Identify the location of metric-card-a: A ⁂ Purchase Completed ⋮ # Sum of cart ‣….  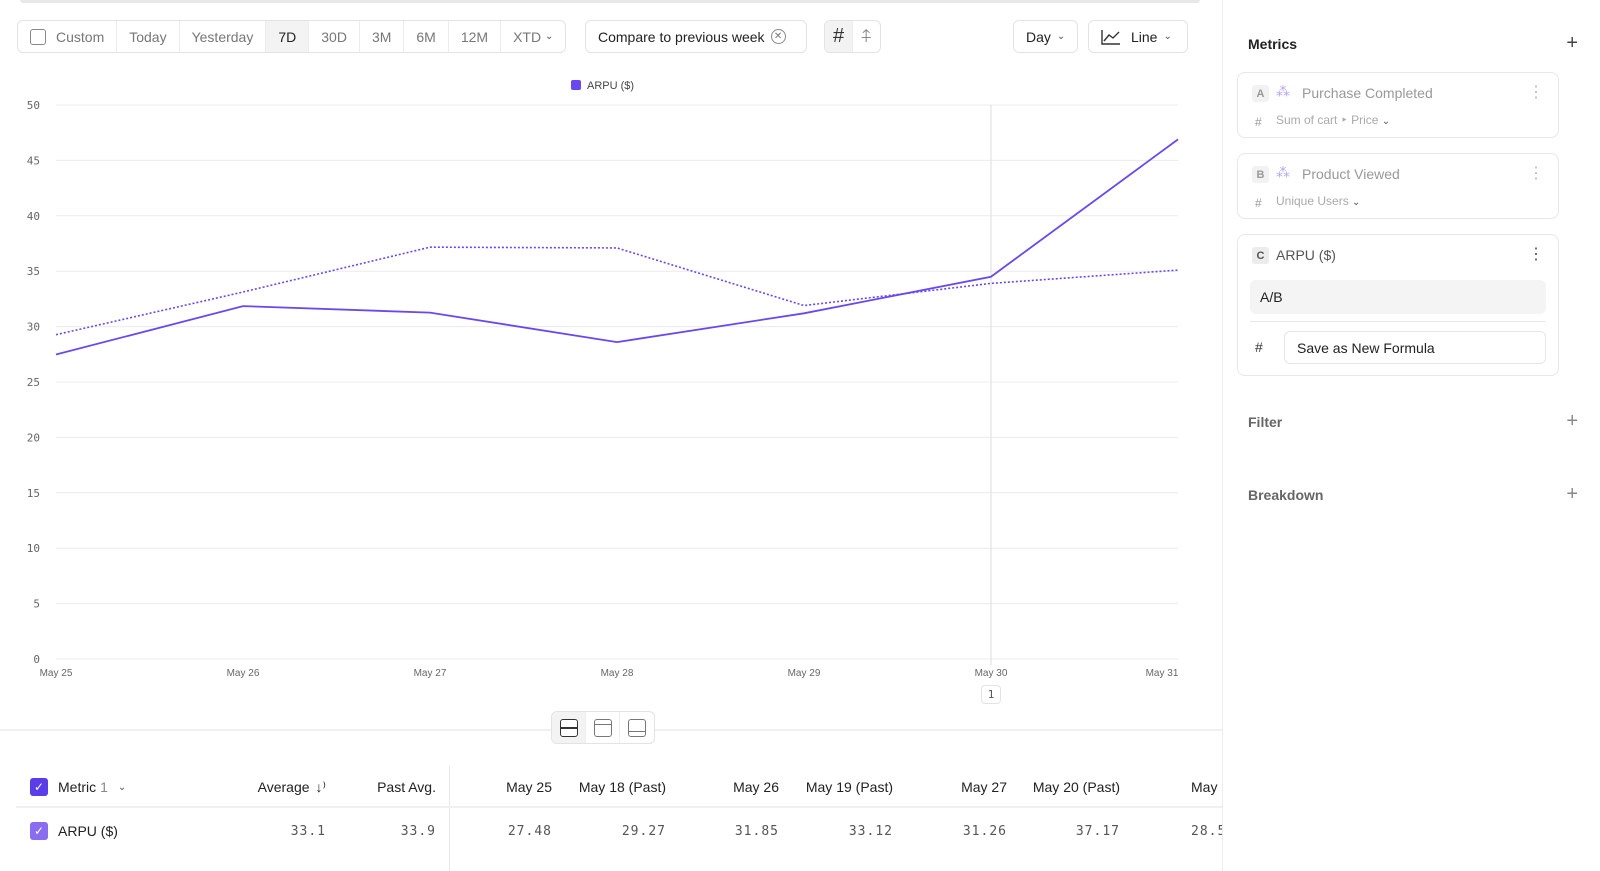
(1398, 105).